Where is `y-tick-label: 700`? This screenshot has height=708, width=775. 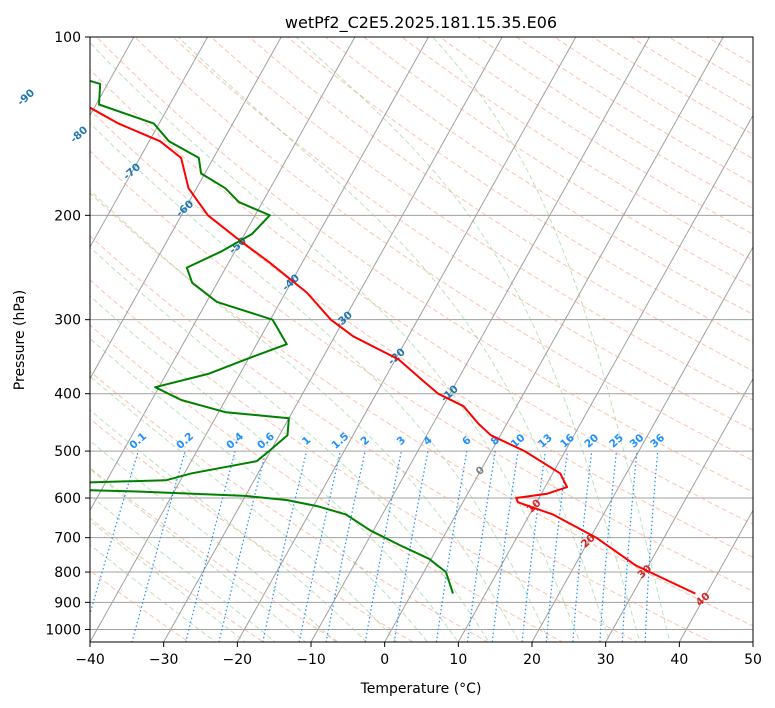
y-tick-label: 700 is located at coordinates (67, 539).